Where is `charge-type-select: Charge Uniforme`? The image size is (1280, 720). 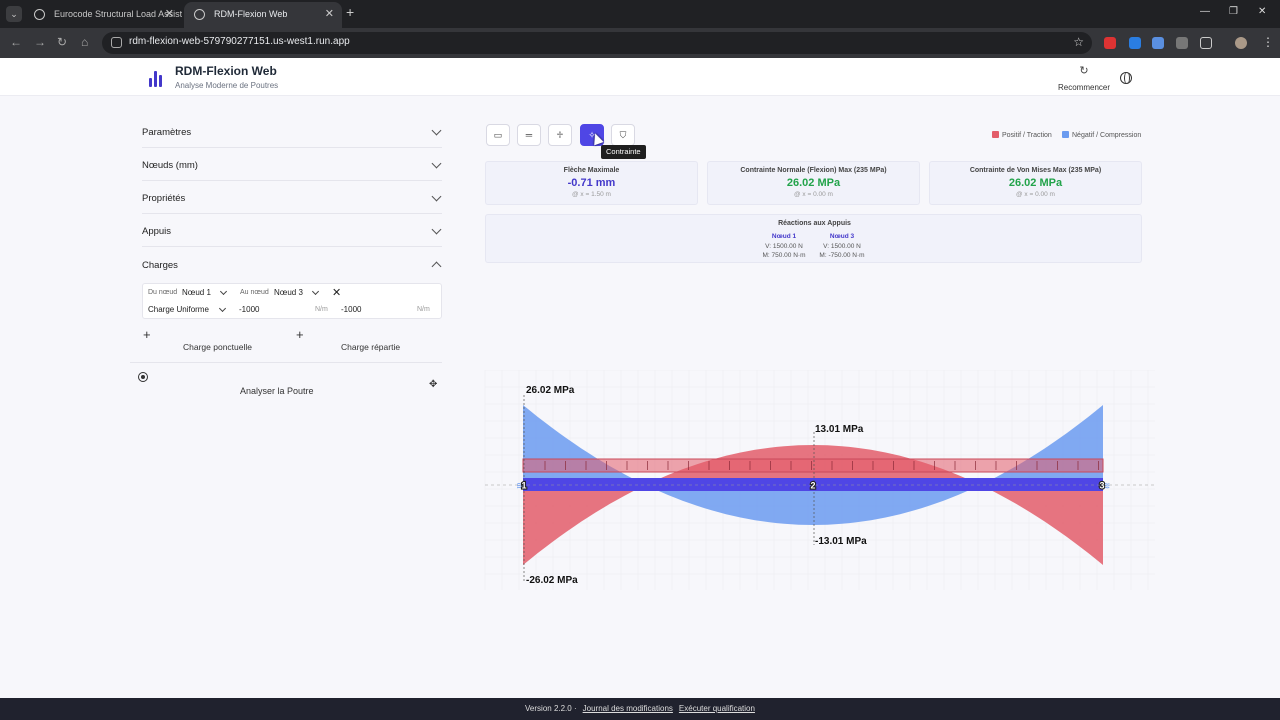 charge-type-select: Charge Uniforme is located at coordinates (178, 309).